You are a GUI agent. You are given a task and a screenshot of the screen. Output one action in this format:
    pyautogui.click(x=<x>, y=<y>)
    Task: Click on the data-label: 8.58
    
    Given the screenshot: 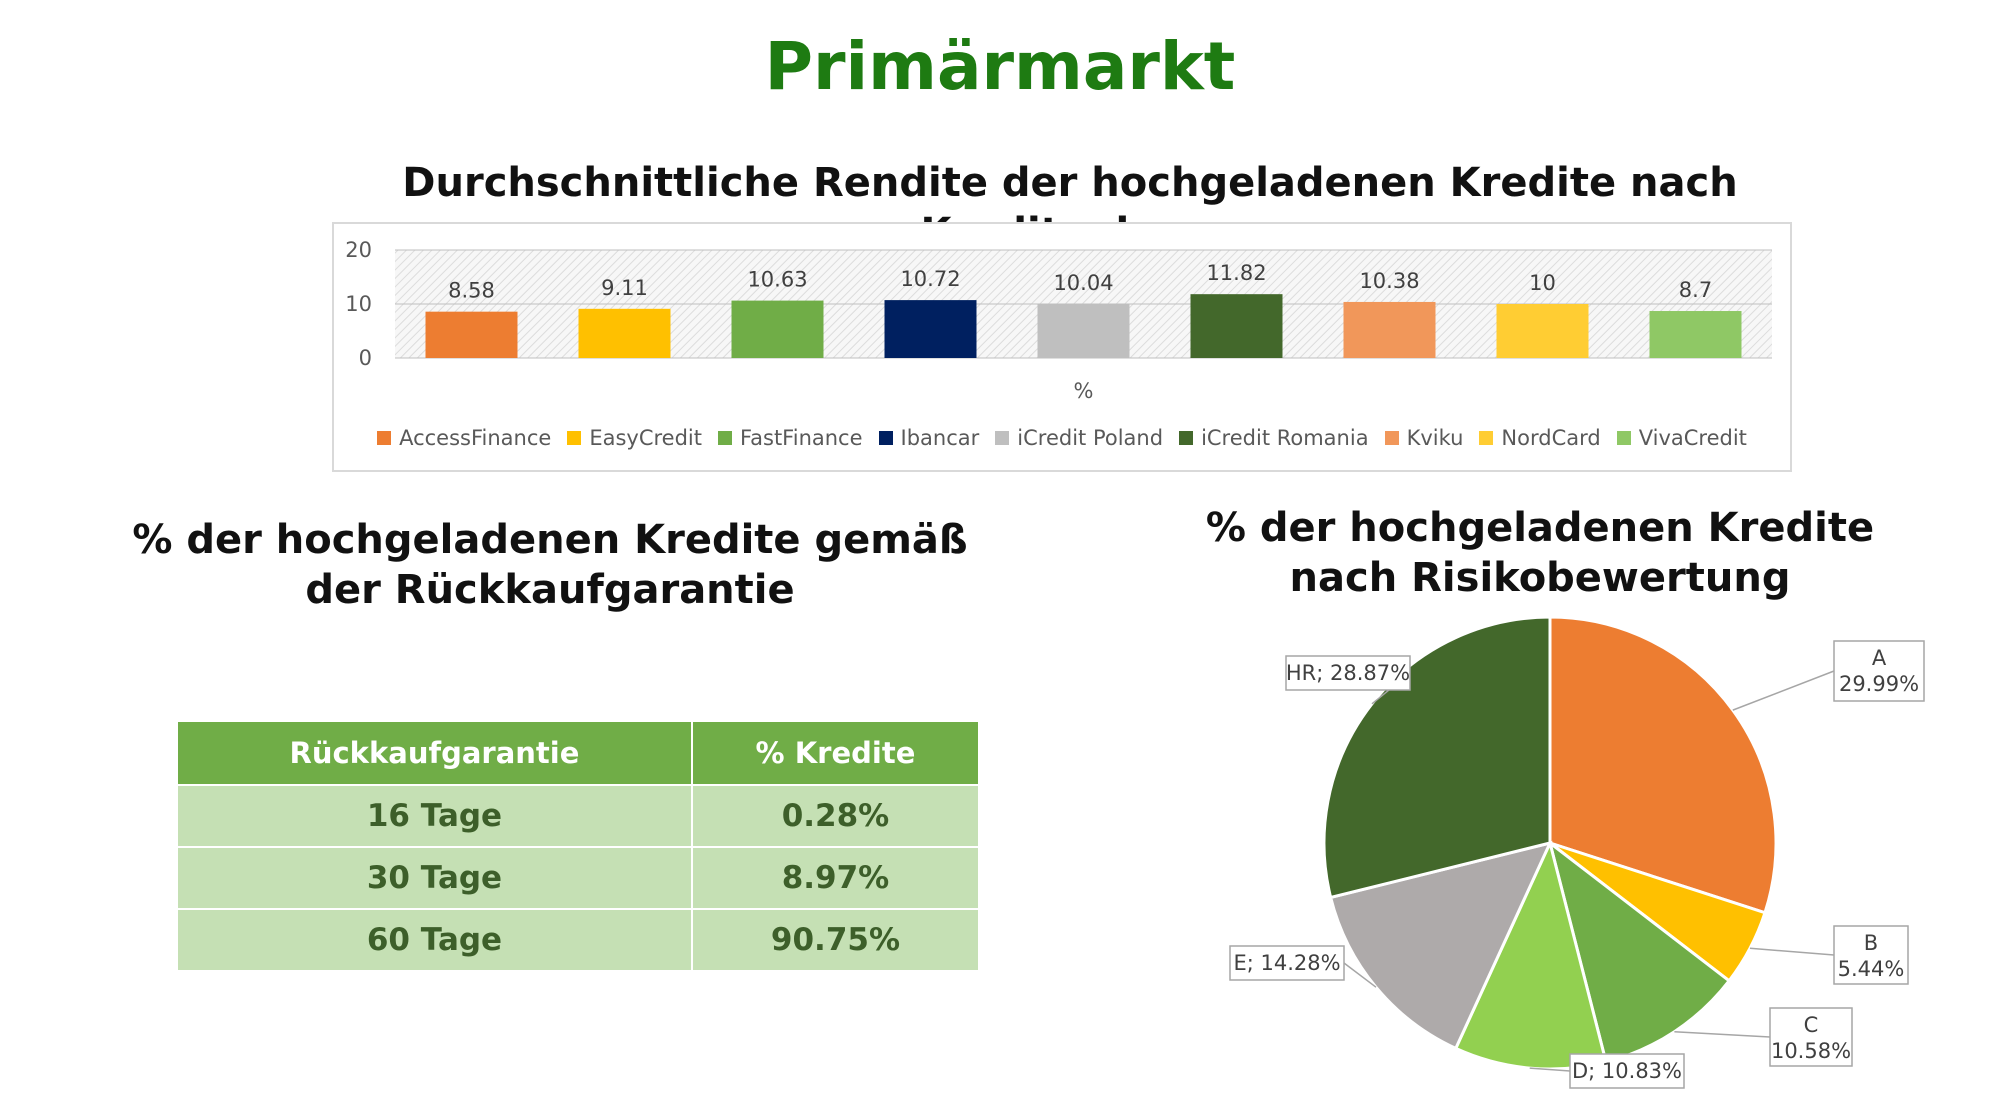 What is the action you would take?
    pyautogui.click(x=471, y=291)
    